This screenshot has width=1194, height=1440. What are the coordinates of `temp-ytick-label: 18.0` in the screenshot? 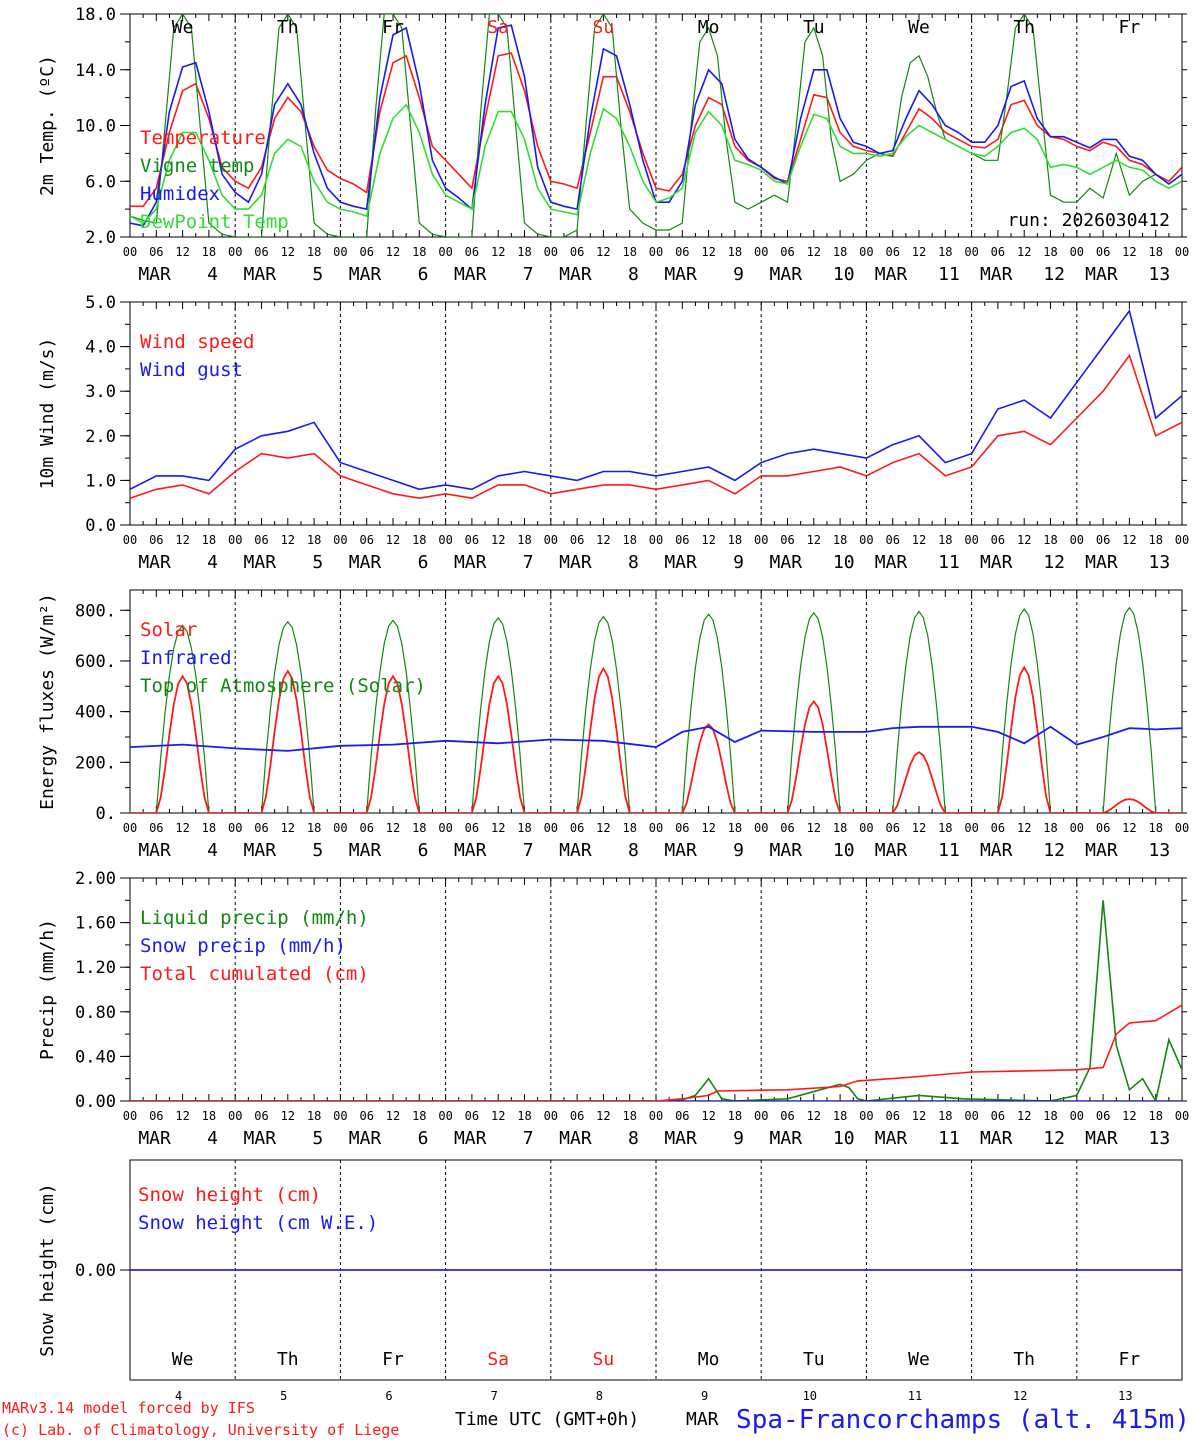 It's located at (95, 15).